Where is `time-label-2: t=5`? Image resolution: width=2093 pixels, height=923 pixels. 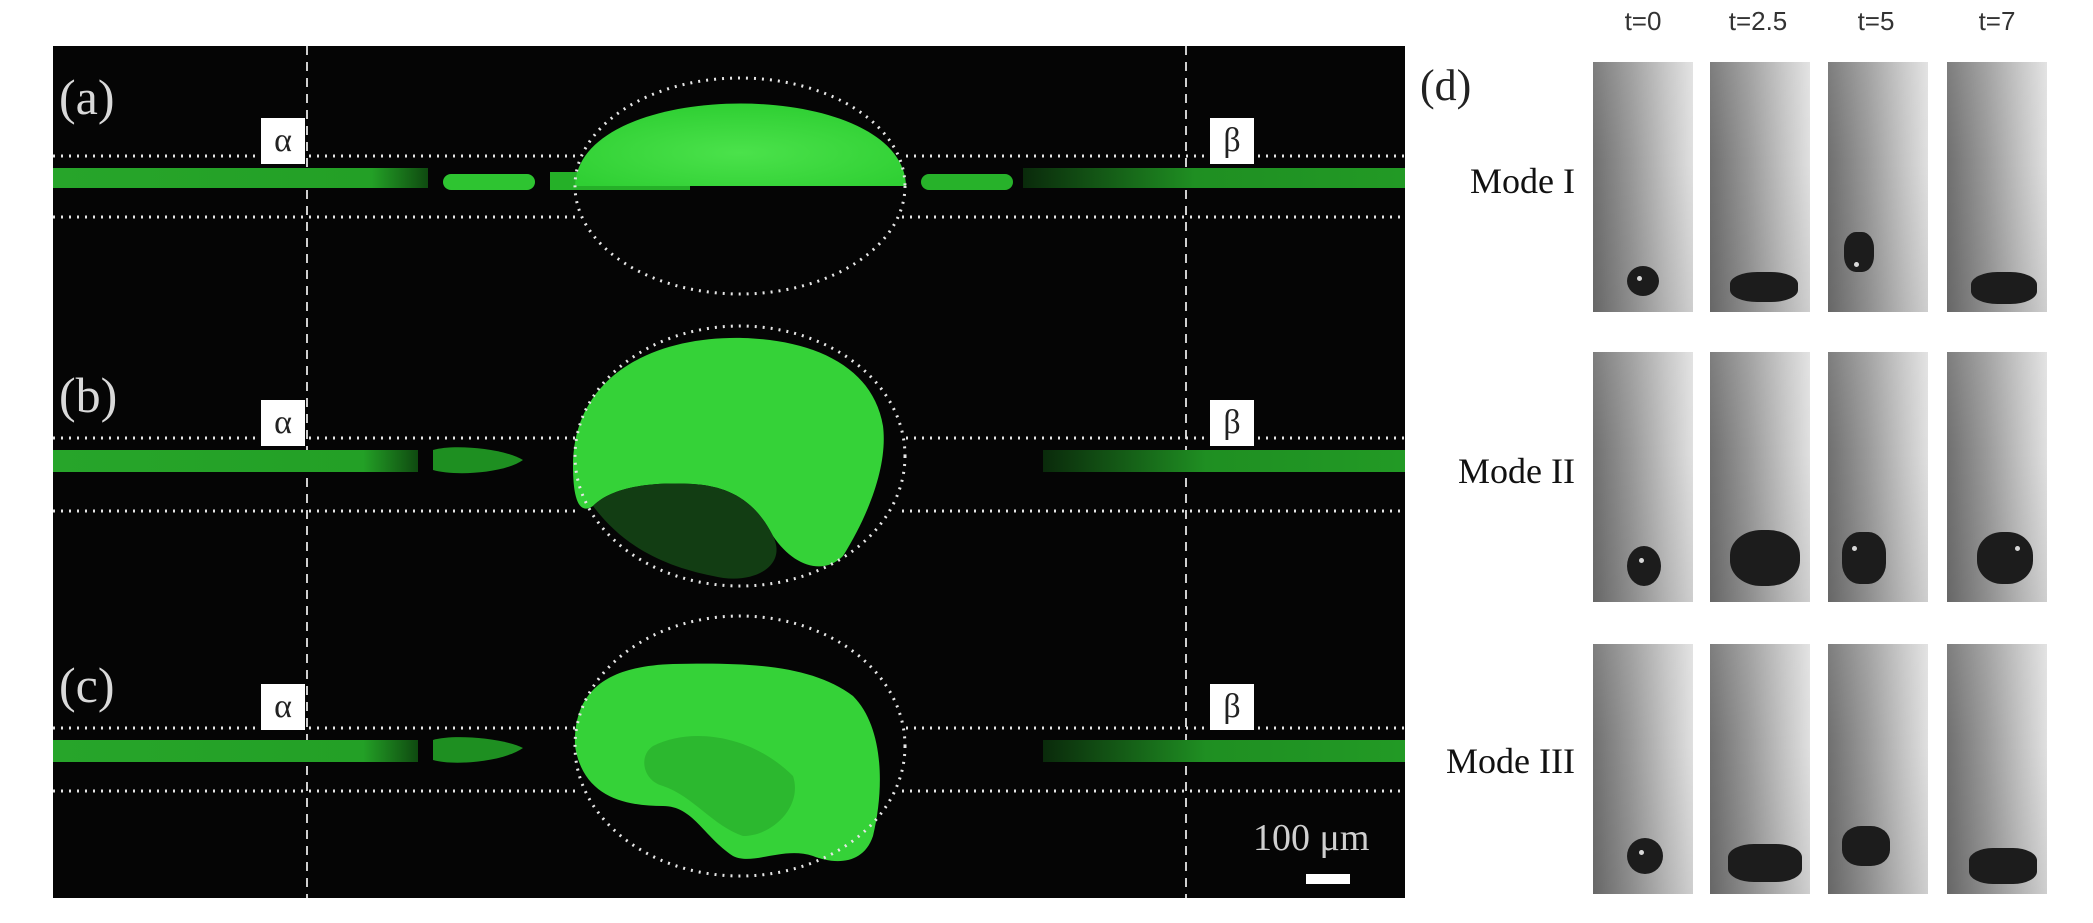 time-label-2: t=5 is located at coordinates (1876, 21).